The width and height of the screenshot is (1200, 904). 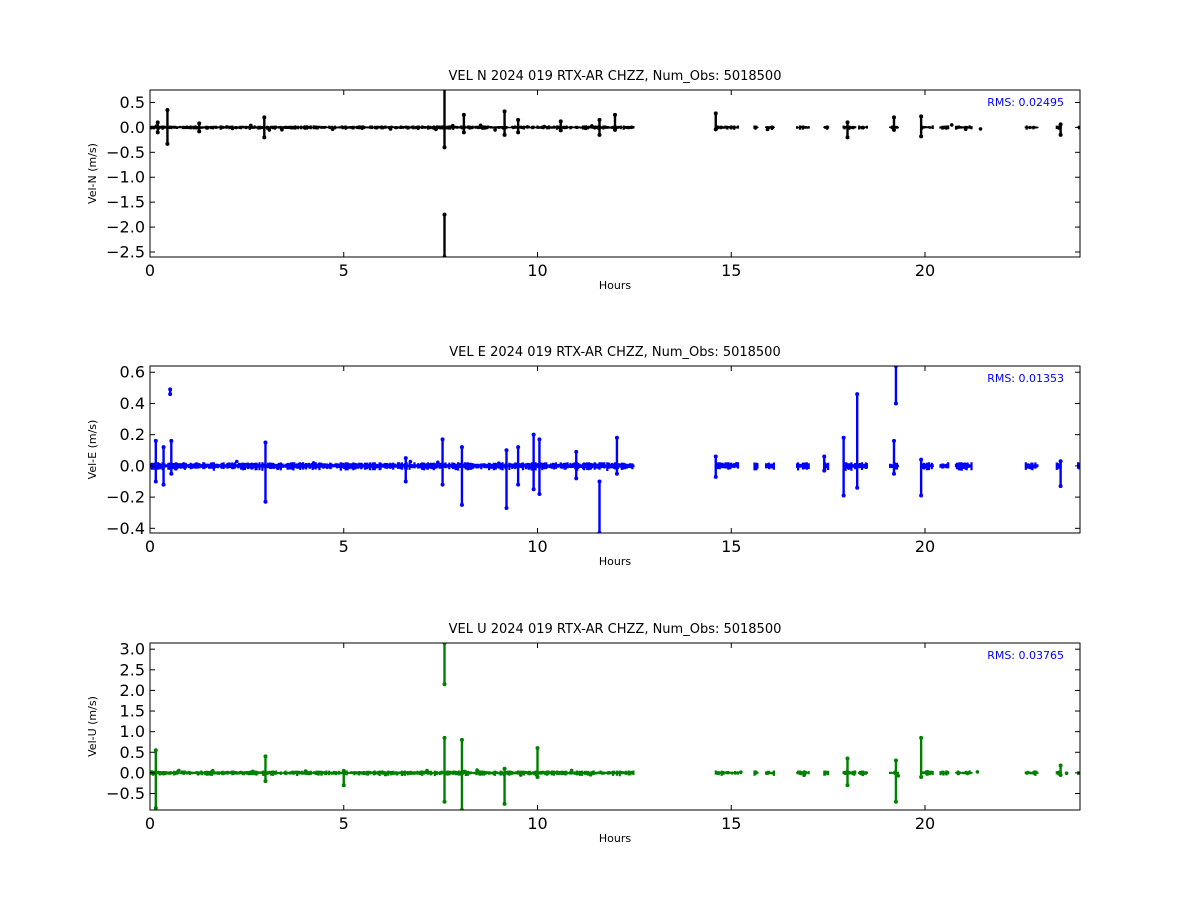 I want to click on x-tick-label: 20, so click(x=925, y=546).